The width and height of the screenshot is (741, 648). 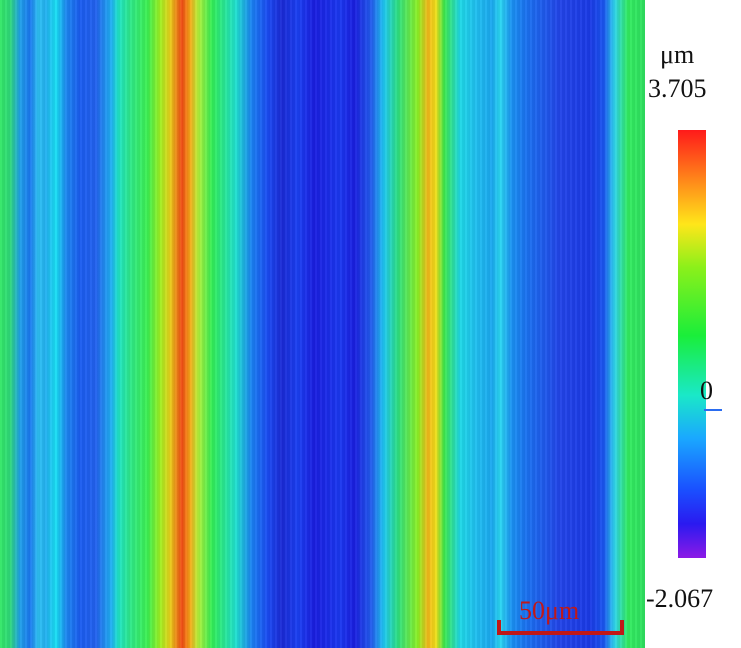 What do you see at coordinates (549, 610) in the screenshot?
I see `scale-bar-label: 50μm` at bounding box center [549, 610].